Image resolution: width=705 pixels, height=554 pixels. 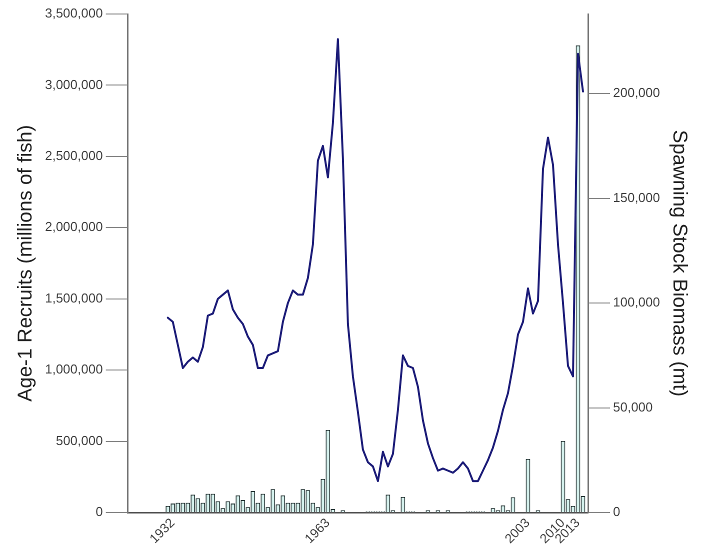 I want to click on y2-tick-label: 50,000, so click(x=633, y=406).